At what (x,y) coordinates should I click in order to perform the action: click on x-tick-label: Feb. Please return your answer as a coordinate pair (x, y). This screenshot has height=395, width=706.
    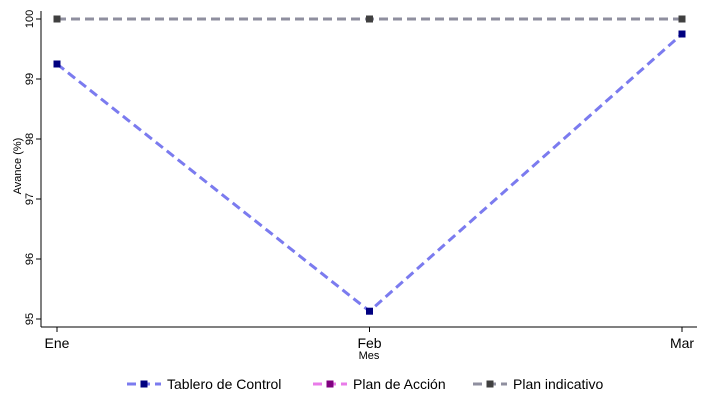
    Looking at the image, I should click on (369, 343).